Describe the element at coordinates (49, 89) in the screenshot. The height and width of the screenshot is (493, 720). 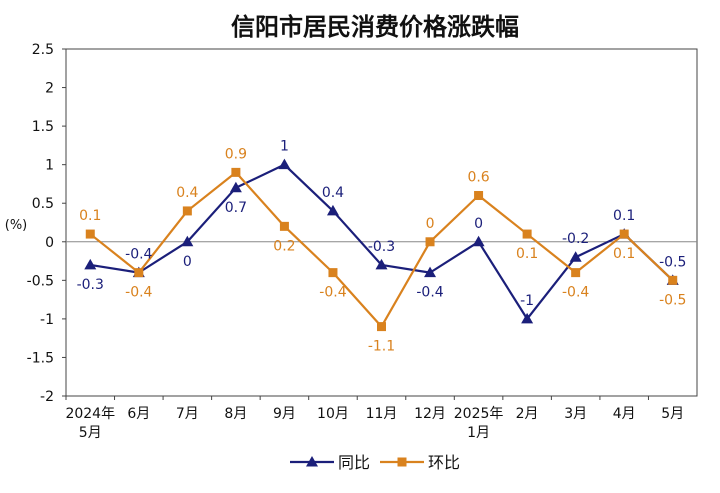
I see `y-tick-label: 2` at that location.